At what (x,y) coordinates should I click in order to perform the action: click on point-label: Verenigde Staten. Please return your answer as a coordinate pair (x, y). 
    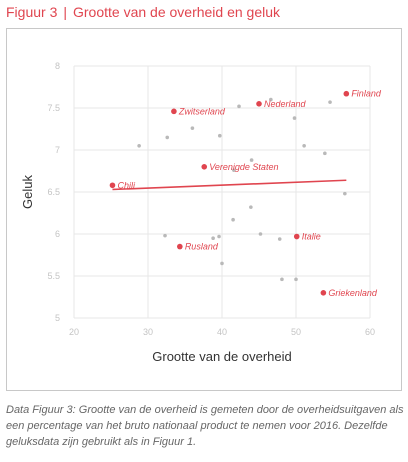
    Looking at the image, I should click on (243, 167).